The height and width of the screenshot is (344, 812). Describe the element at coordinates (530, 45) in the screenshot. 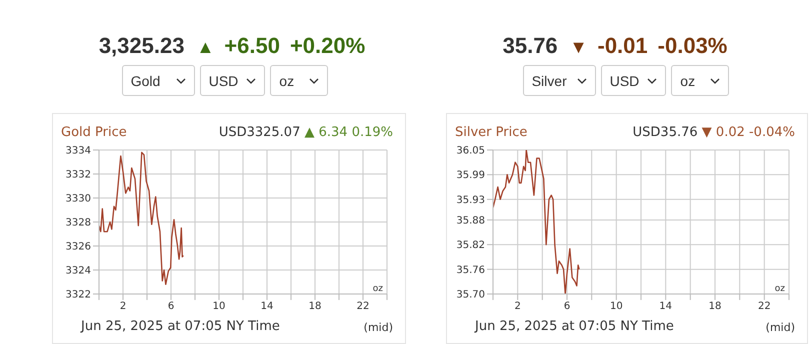

I see `text: 35.76` at that location.